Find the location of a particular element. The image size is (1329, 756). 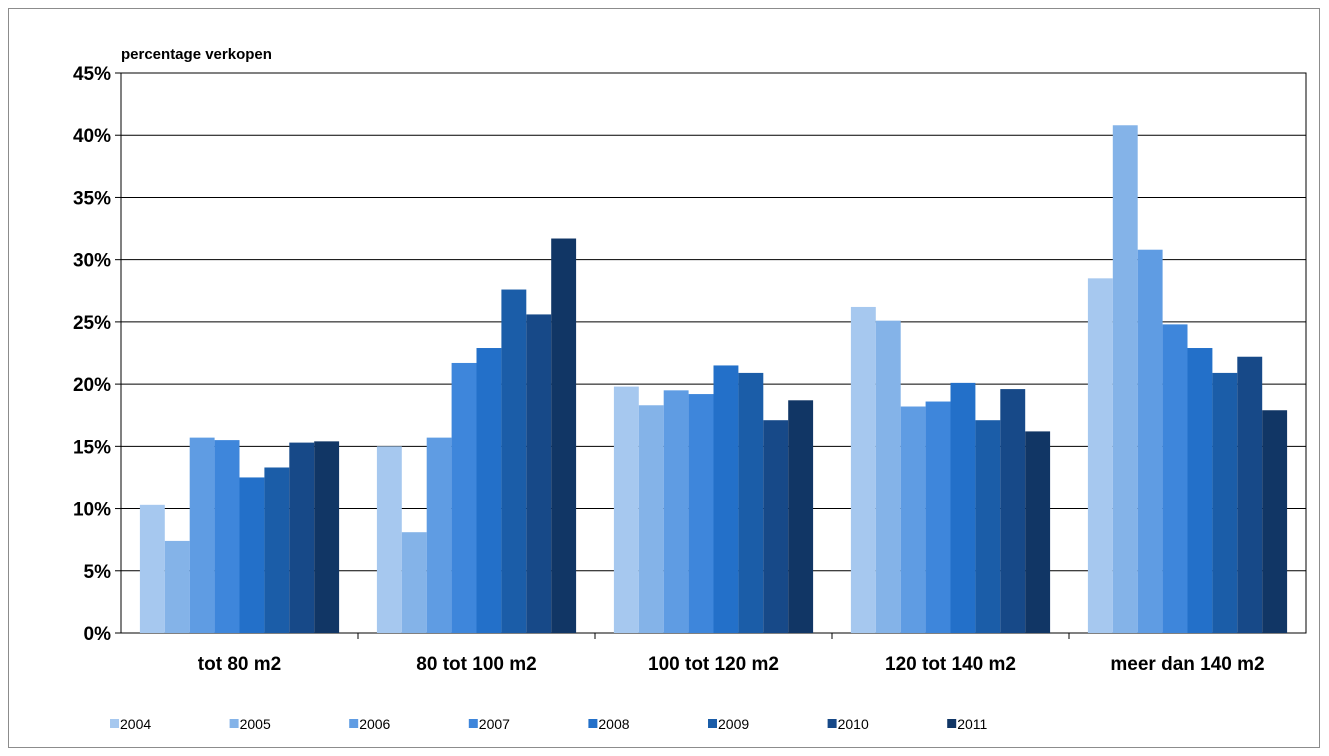

y-tick-label: 35% is located at coordinates (92, 198).